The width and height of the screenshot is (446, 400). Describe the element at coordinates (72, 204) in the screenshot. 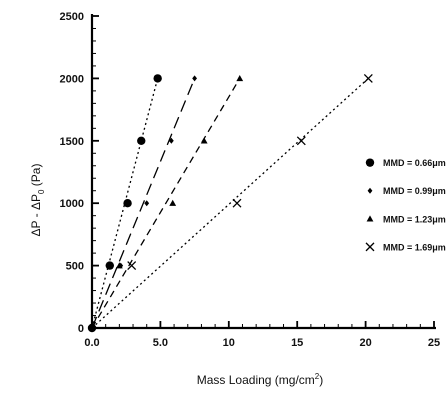

I see `y-tick-label: 1000` at that location.